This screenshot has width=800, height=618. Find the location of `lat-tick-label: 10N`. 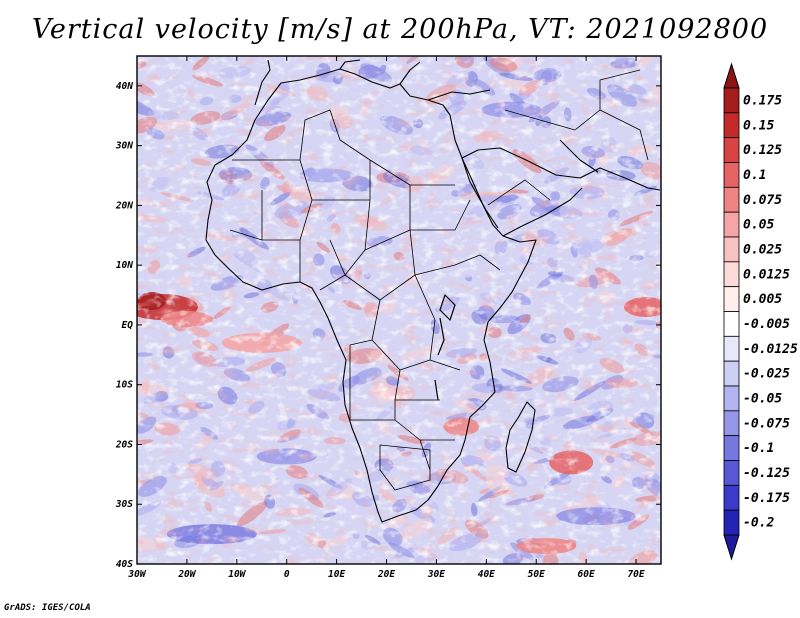

lat-tick-label: 10N is located at coordinates (124, 265).